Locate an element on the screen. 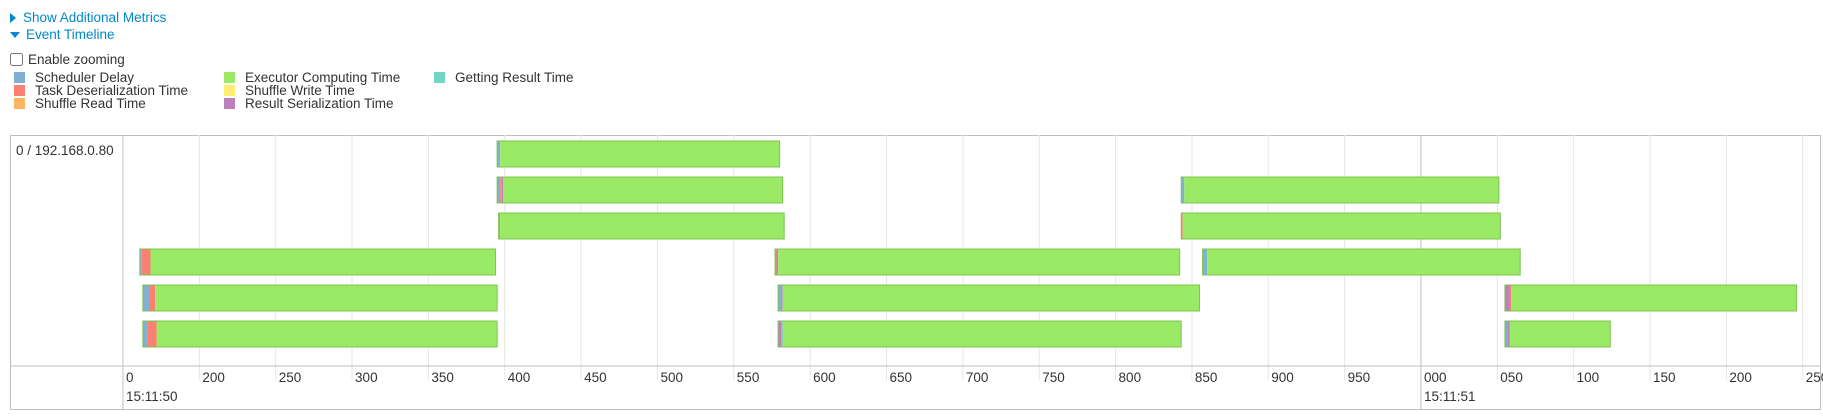  legend-item-getting-result: Getting Result Time is located at coordinates (504, 77).